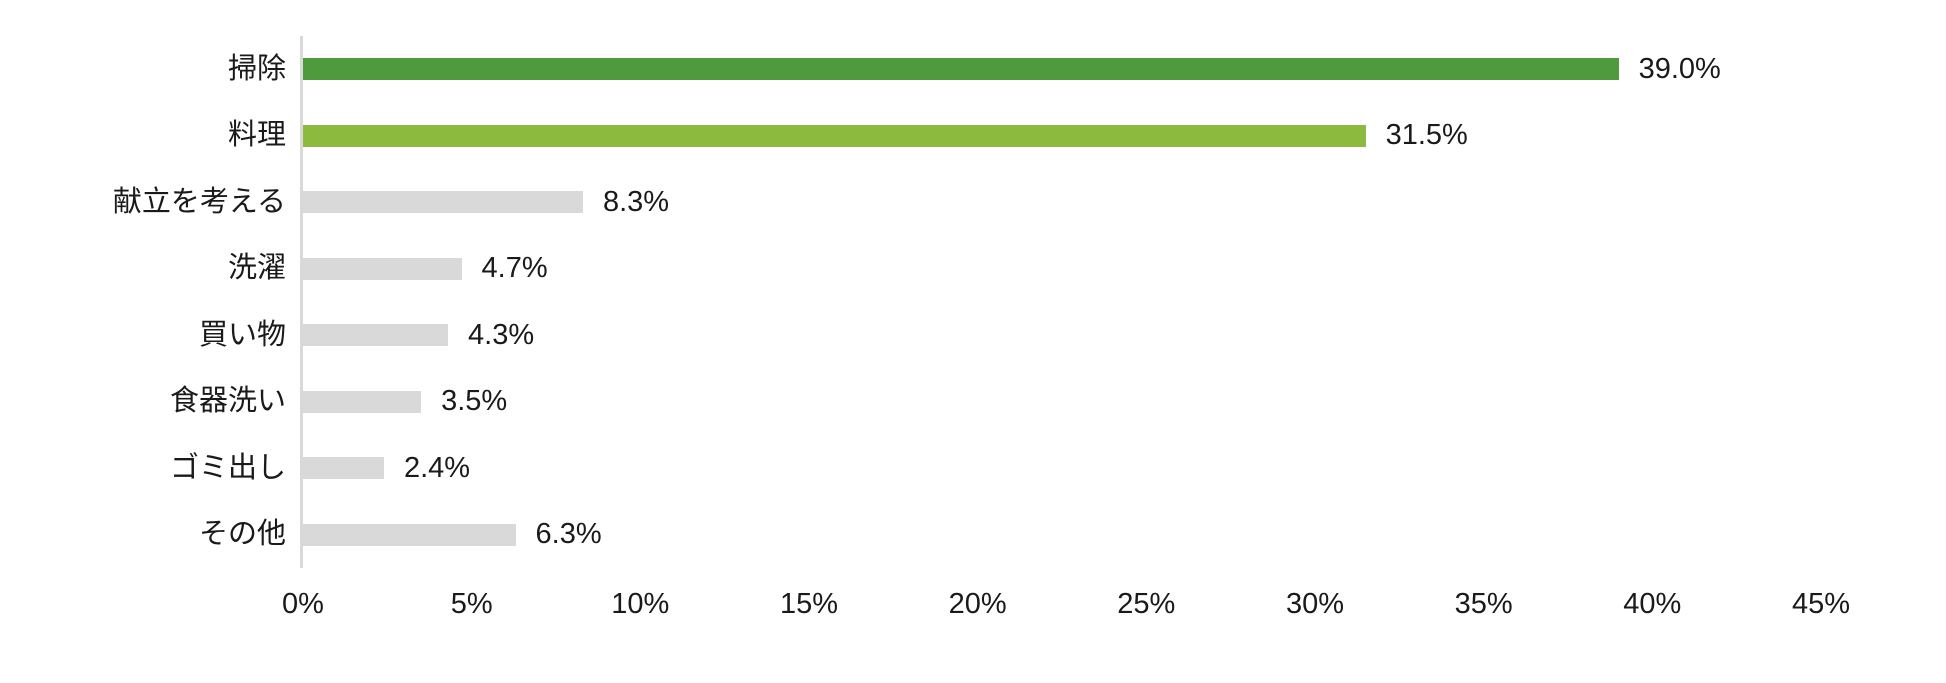 This screenshot has width=1946, height=683. What do you see at coordinates (227, 401) in the screenshot?
I see `category-label: 食器洗い` at bounding box center [227, 401].